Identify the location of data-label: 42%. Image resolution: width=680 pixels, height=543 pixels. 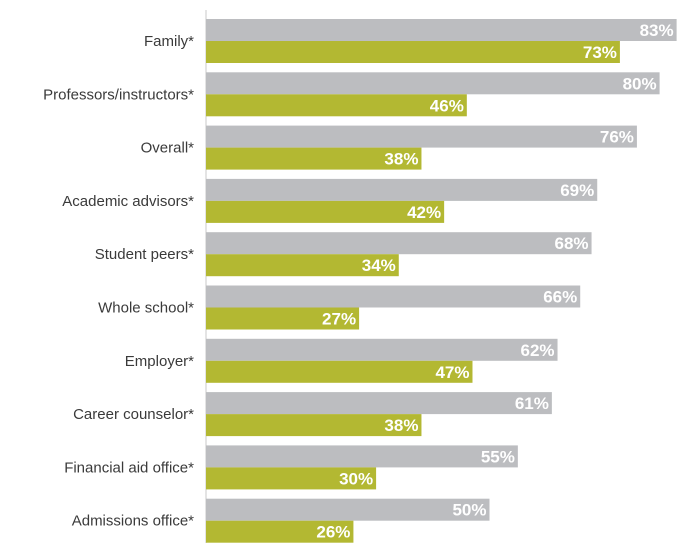
(424, 212).